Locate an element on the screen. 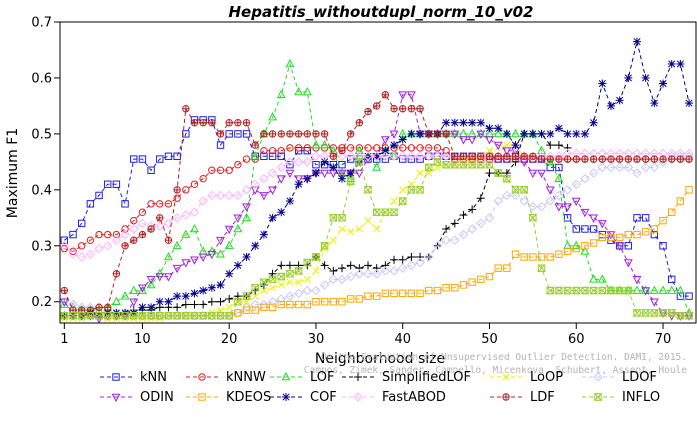 This screenshot has height=434, width=697. x-tick-label: 60 is located at coordinates (576, 339).